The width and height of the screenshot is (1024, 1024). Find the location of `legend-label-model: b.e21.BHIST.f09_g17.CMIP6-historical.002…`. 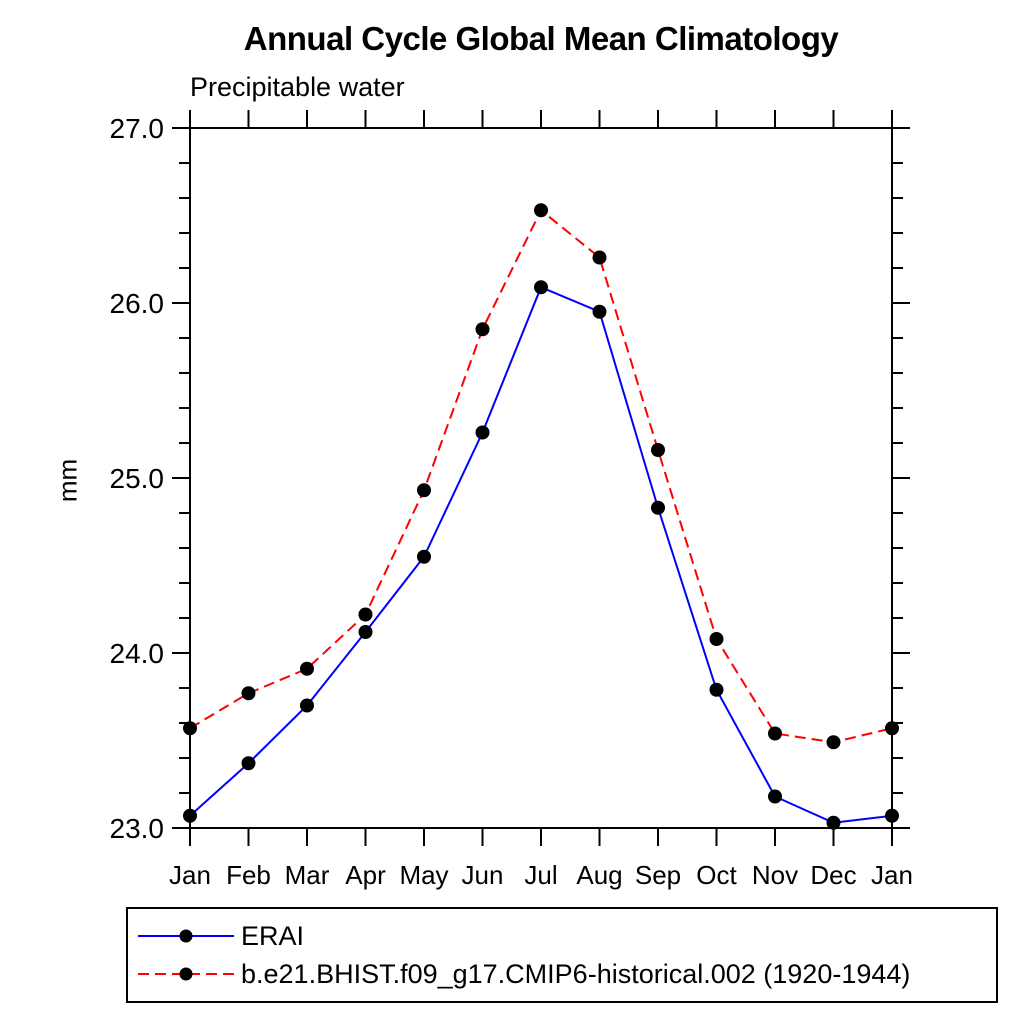

legend-label-model: b.e21.BHIST.f09_g17.CMIP6-historical.002… is located at coordinates (576, 973).